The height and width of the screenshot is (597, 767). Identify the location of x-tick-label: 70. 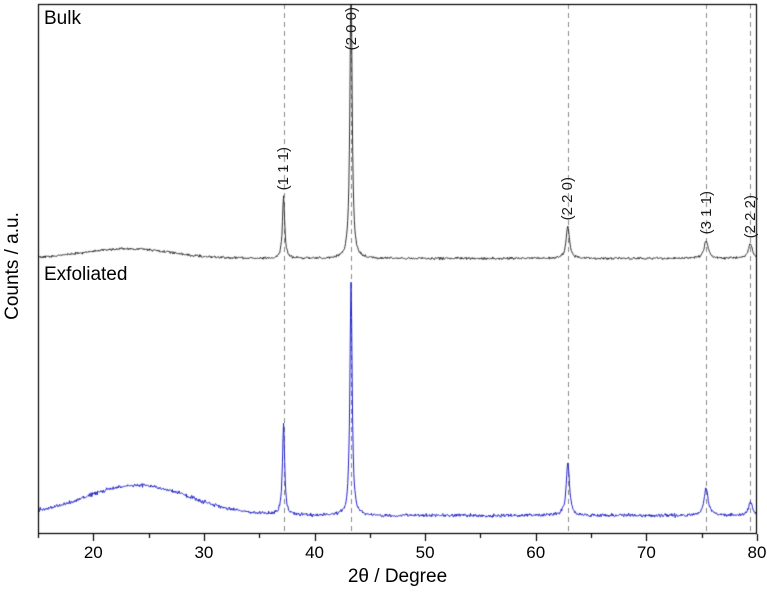
(646, 552).